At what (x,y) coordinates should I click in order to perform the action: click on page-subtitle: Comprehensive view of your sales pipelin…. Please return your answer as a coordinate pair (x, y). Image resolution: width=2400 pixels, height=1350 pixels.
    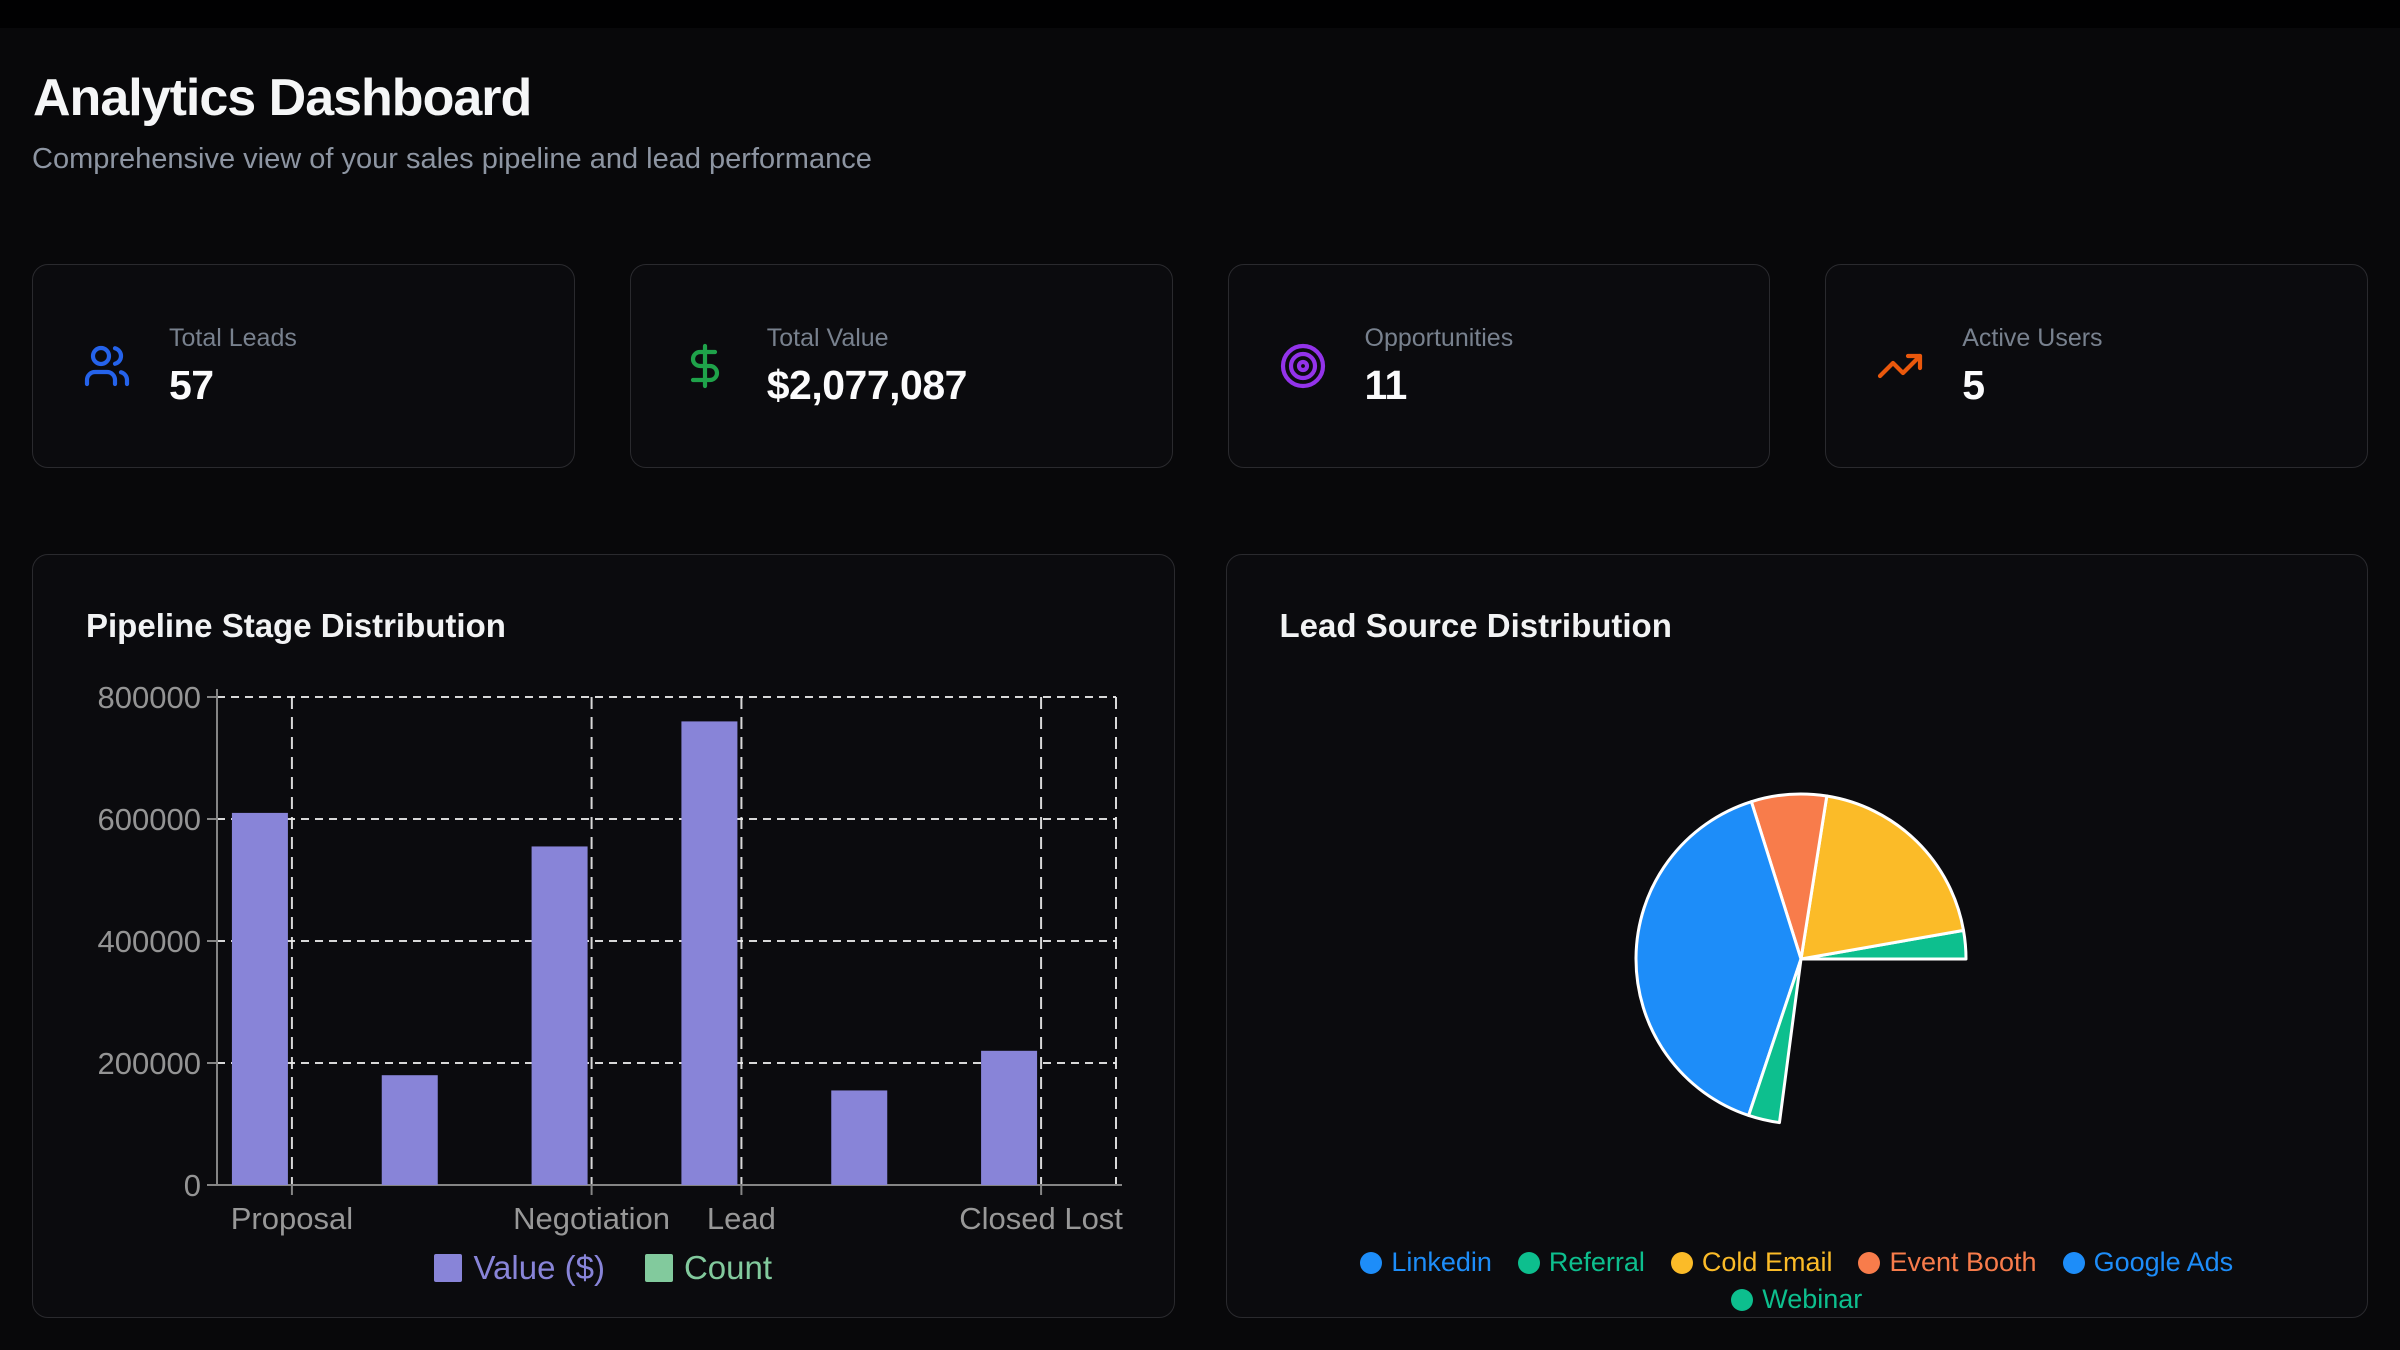
    Looking at the image, I should click on (452, 159).